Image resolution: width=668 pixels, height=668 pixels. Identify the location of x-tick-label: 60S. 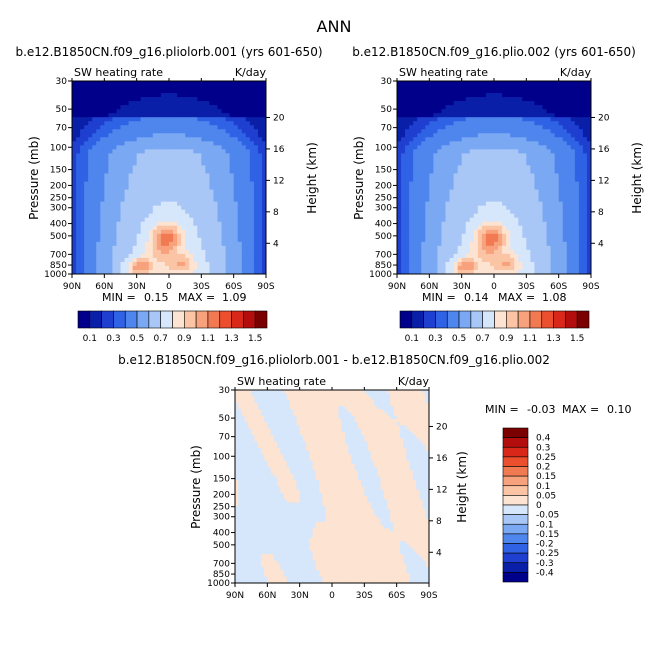
(558, 287).